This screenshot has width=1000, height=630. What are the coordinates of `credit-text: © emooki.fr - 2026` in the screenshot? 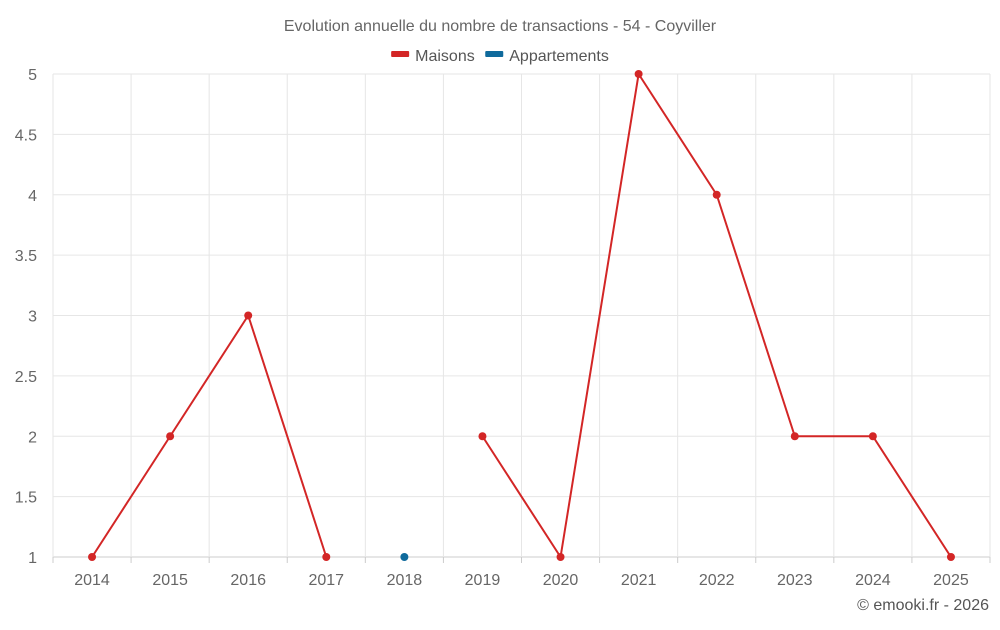 It's located at (923, 605).